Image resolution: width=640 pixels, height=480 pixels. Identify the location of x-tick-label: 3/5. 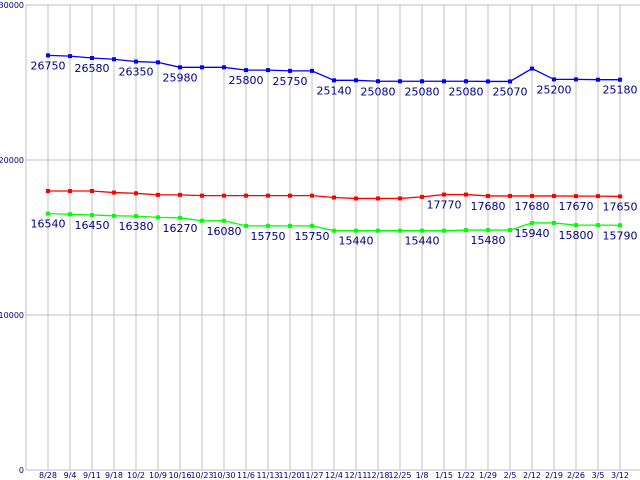
(598, 475).